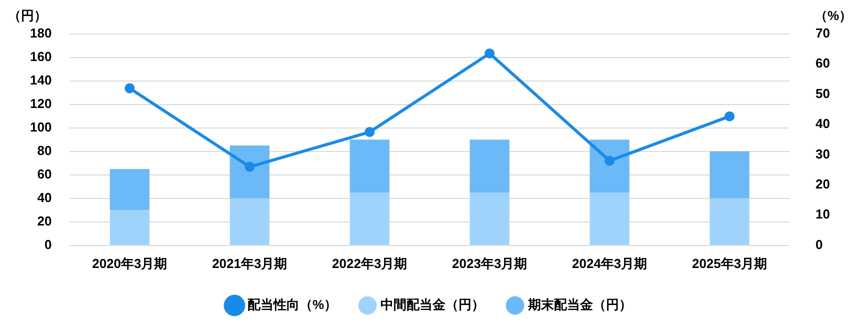 This screenshot has width=860, height=330. What do you see at coordinates (250, 263) in the screenshot?
I see `x-tick-label: 2021年3月期` at bounding box center [250, 263].